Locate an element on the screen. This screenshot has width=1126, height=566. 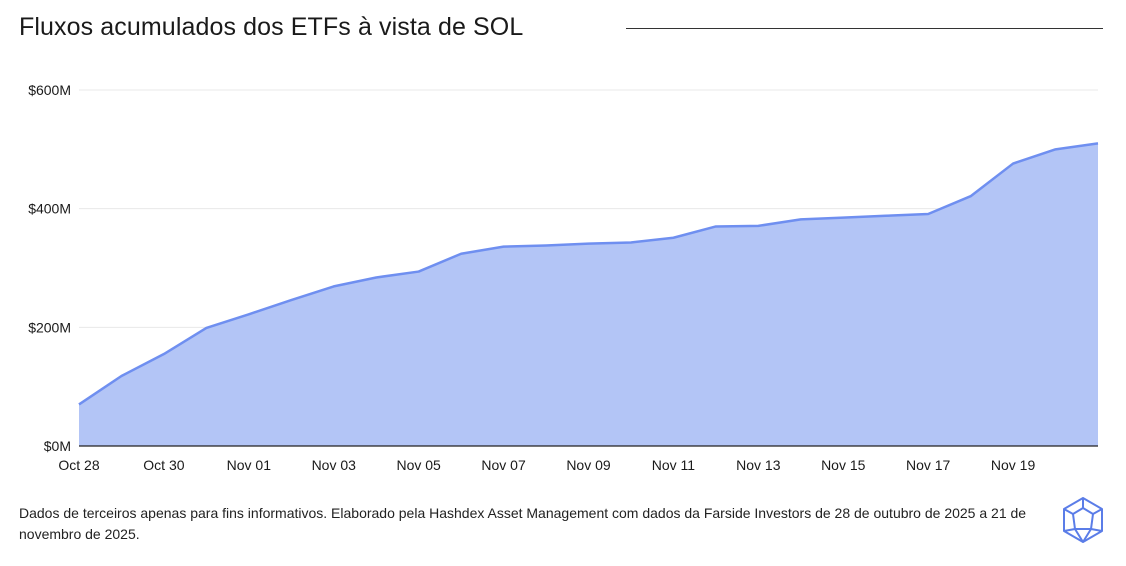
x-tick-label: Nov 13 is located at coordinates (758, 465).